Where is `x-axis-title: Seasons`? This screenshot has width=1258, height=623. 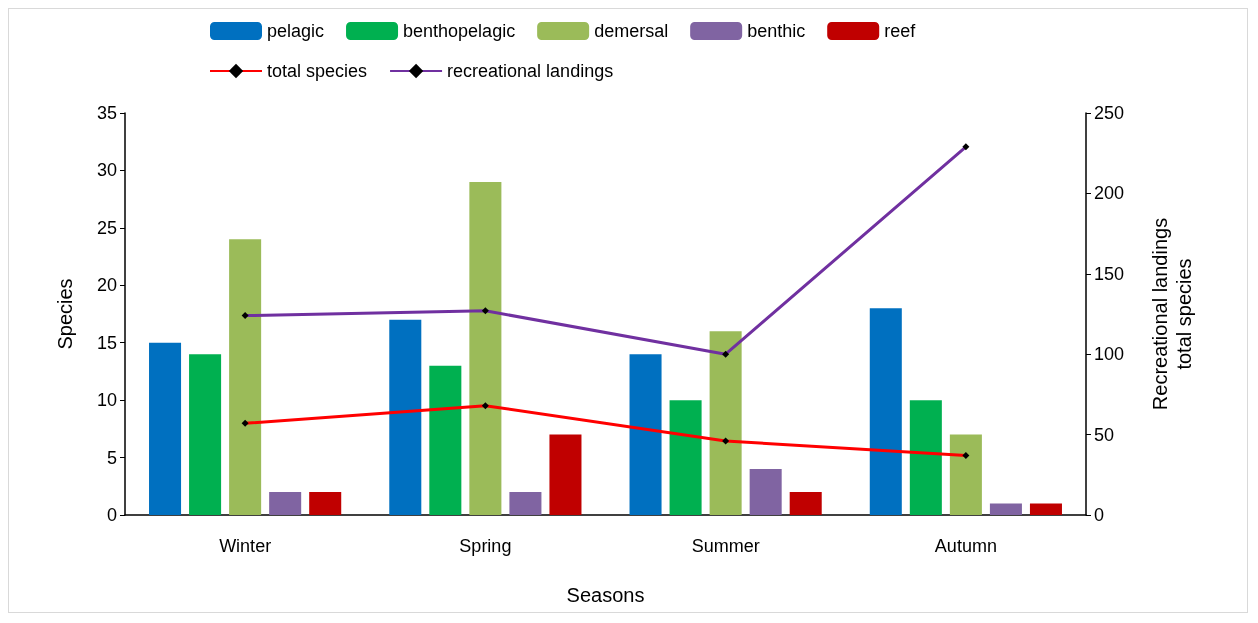
x-axis-title: Seasons is located at coordinates (605, 595).